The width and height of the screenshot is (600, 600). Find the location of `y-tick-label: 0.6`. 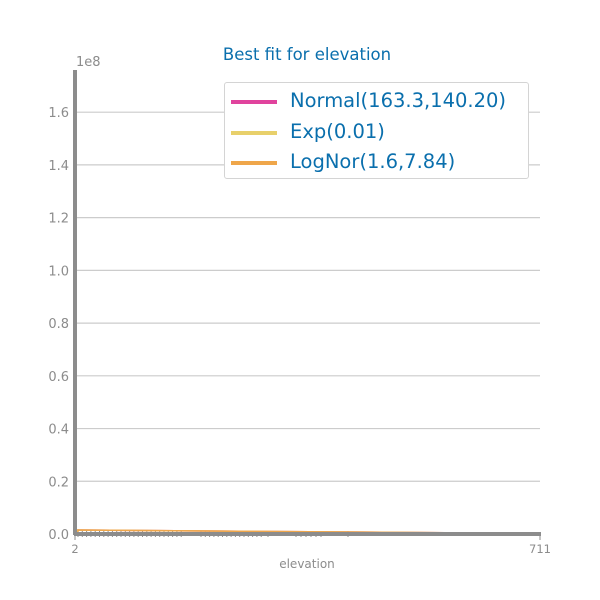

y-tick-label: 0.6 is located at coordinates (58, 377).